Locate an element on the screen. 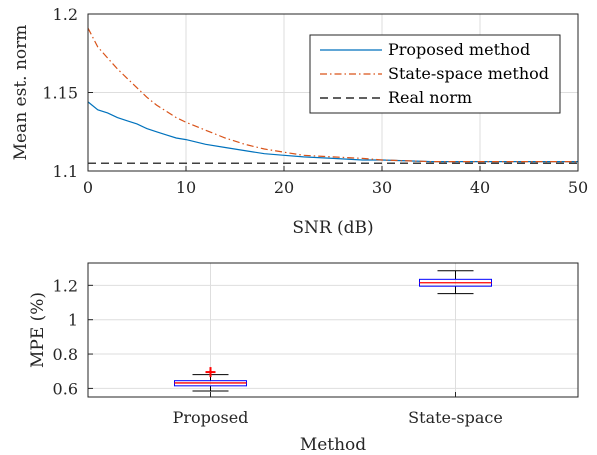 The image size is (597, 455). top-y-axis-label: Mean est. norm is located at coordinates (21, 93).